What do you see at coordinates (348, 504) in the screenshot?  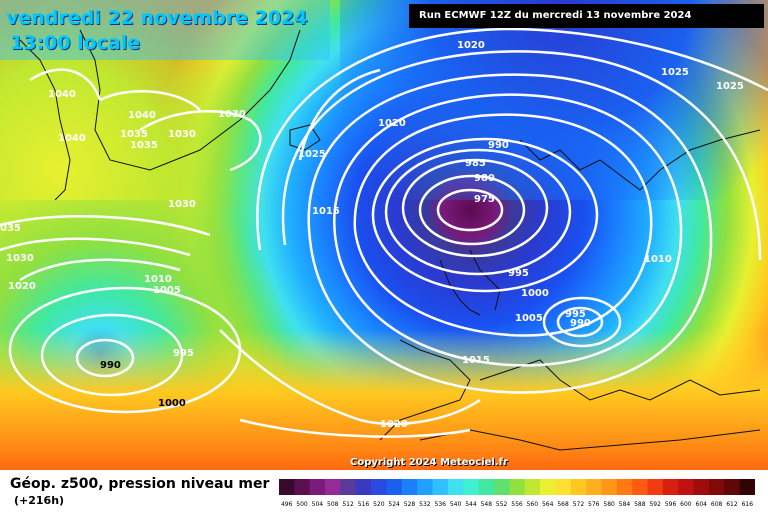 I see `legend-tick-label: 512` at bounding box center [348, 504].